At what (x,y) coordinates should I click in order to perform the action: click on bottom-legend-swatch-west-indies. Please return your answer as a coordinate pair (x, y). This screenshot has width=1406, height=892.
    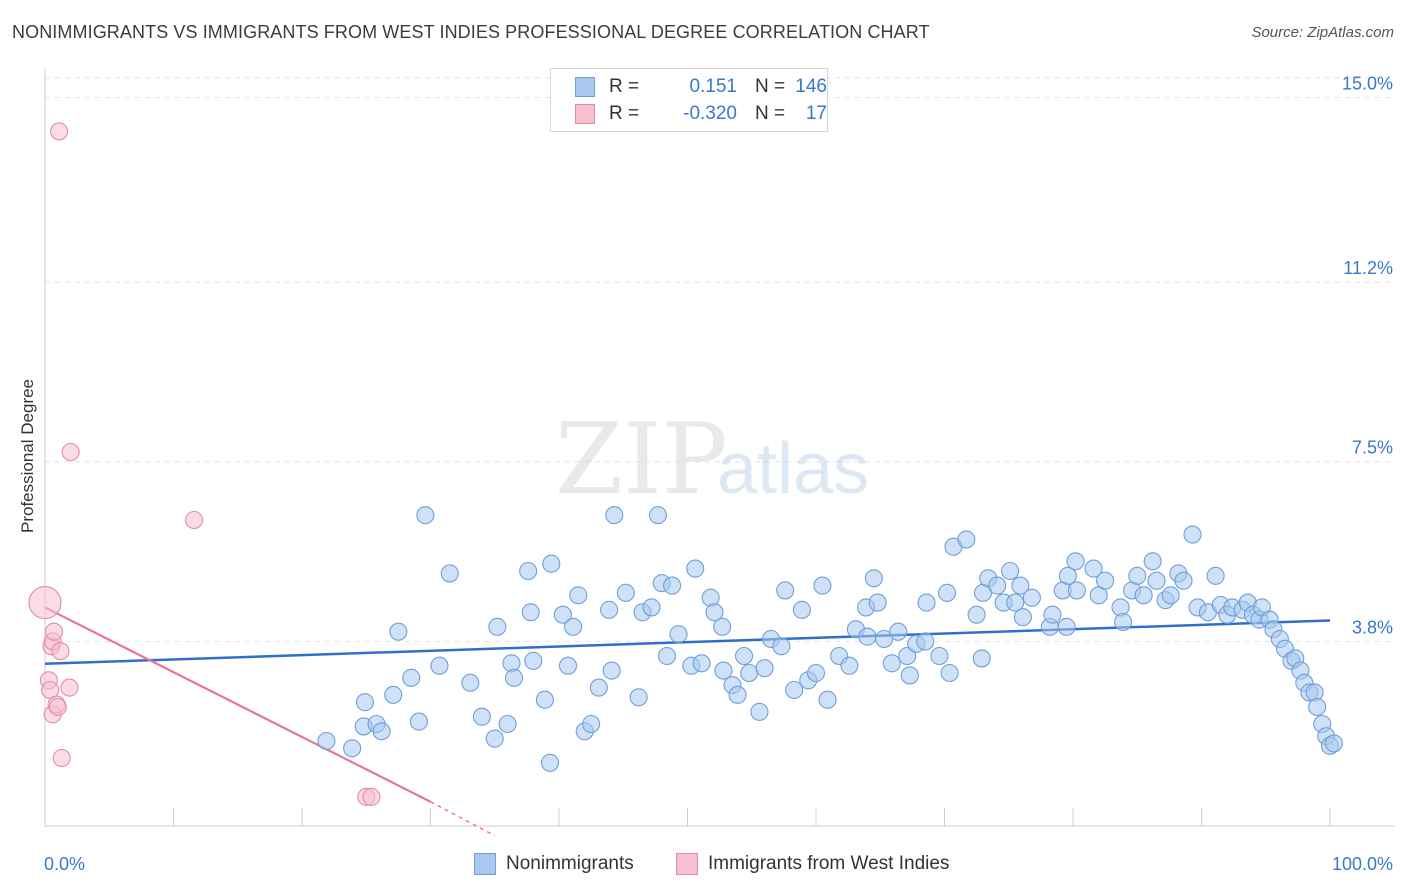
    Looking at the image, I should click on (687, 864).